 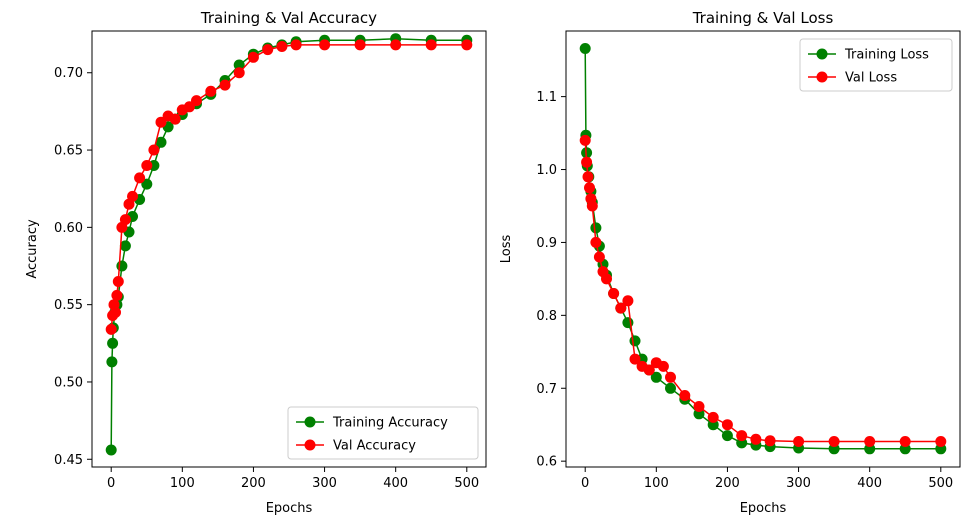 I want to click on legend: Training Accuracy Val Accuracy, so click(x=383, y=433).